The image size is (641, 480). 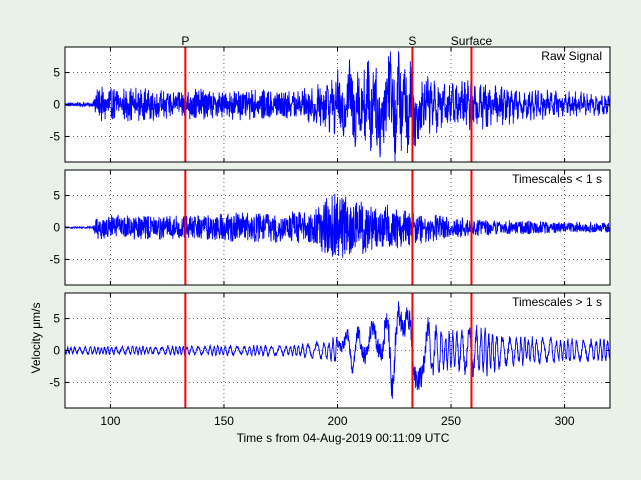 What do you see at coordinates (451, 421) in the screenshot?
I see `x-tick-label: 250` at bounding box center [451, 421].